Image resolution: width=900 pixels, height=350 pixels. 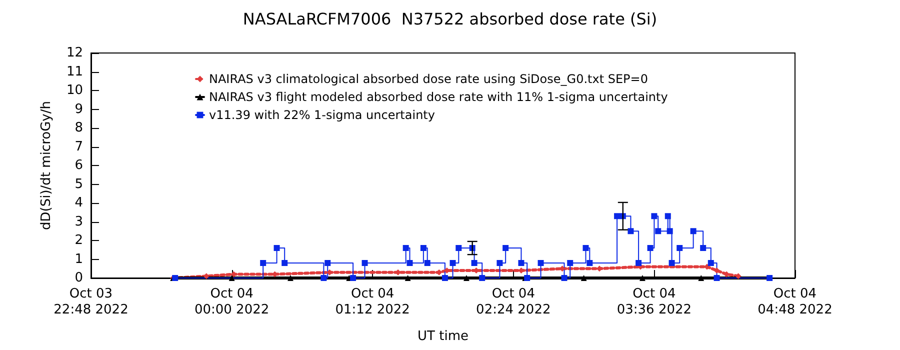 What do you see at coordinates (78, 109) in the screenshot?
I see `y-tick-label: 9` at bounding box center [78, 109].